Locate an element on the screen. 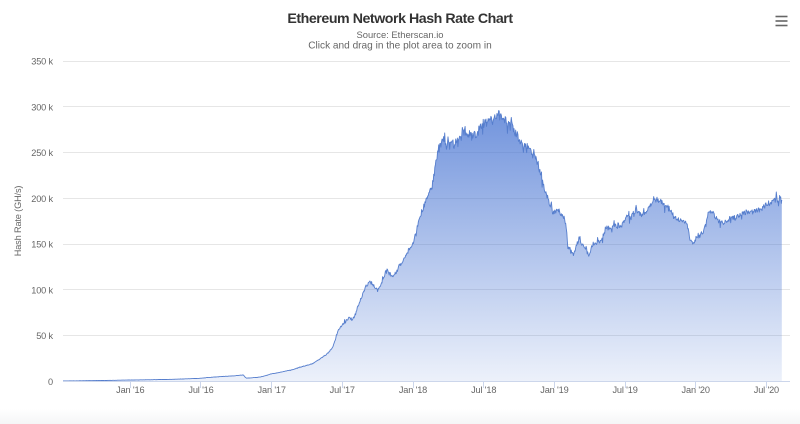 The image size is (800, 424). svg-text: 350 k is located at coordinates (42, 62).